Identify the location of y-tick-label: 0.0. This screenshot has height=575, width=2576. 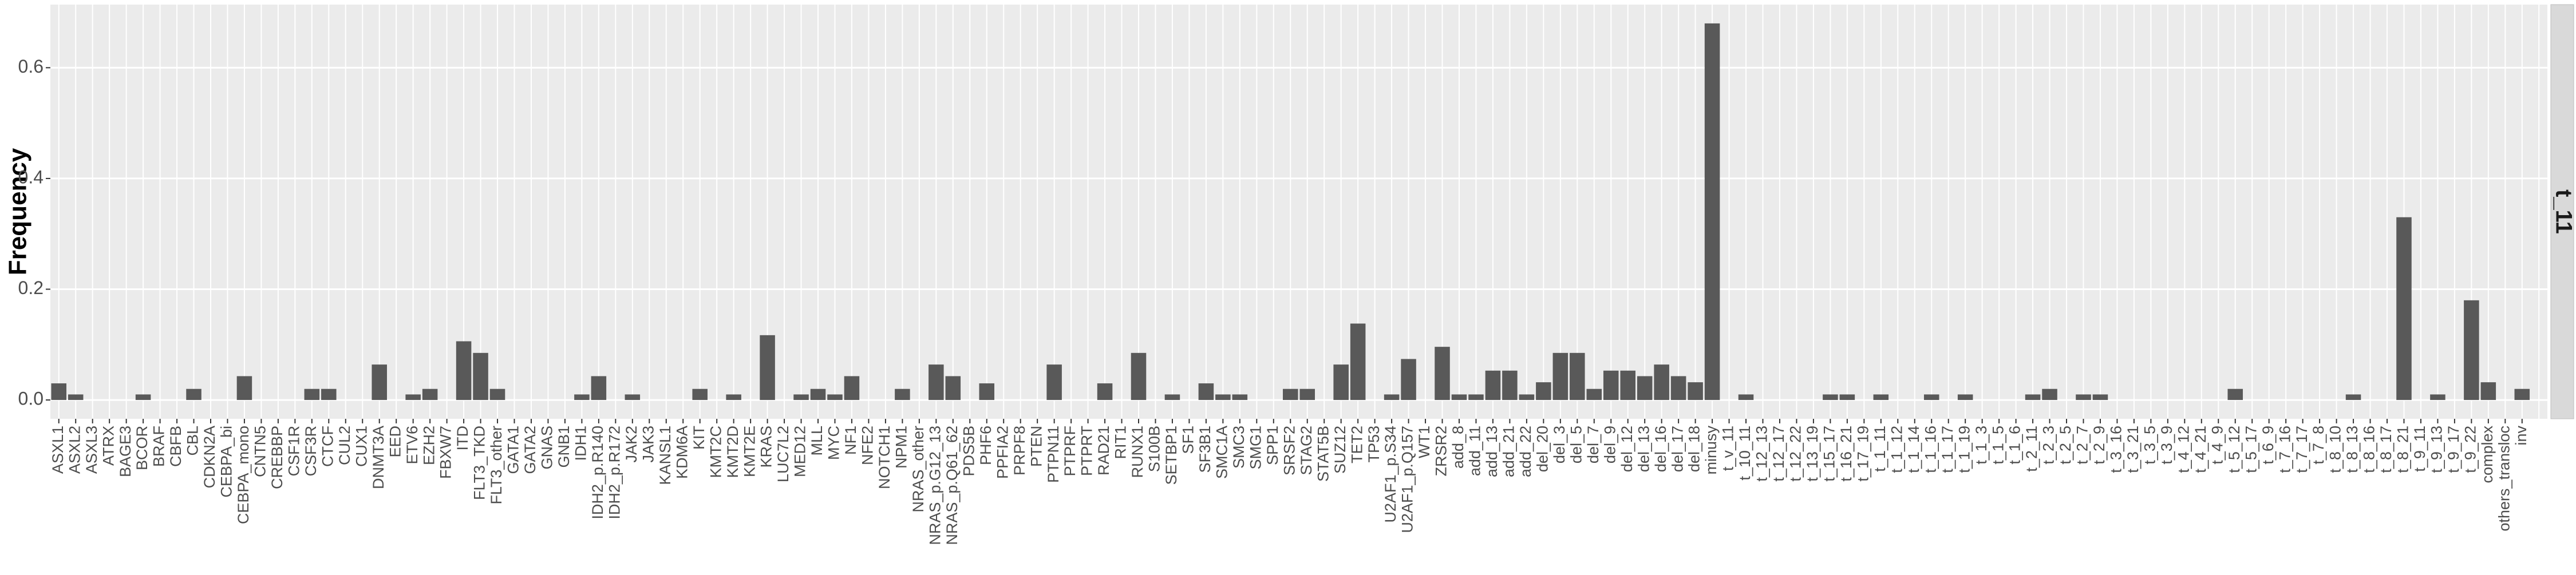
(31, 398).